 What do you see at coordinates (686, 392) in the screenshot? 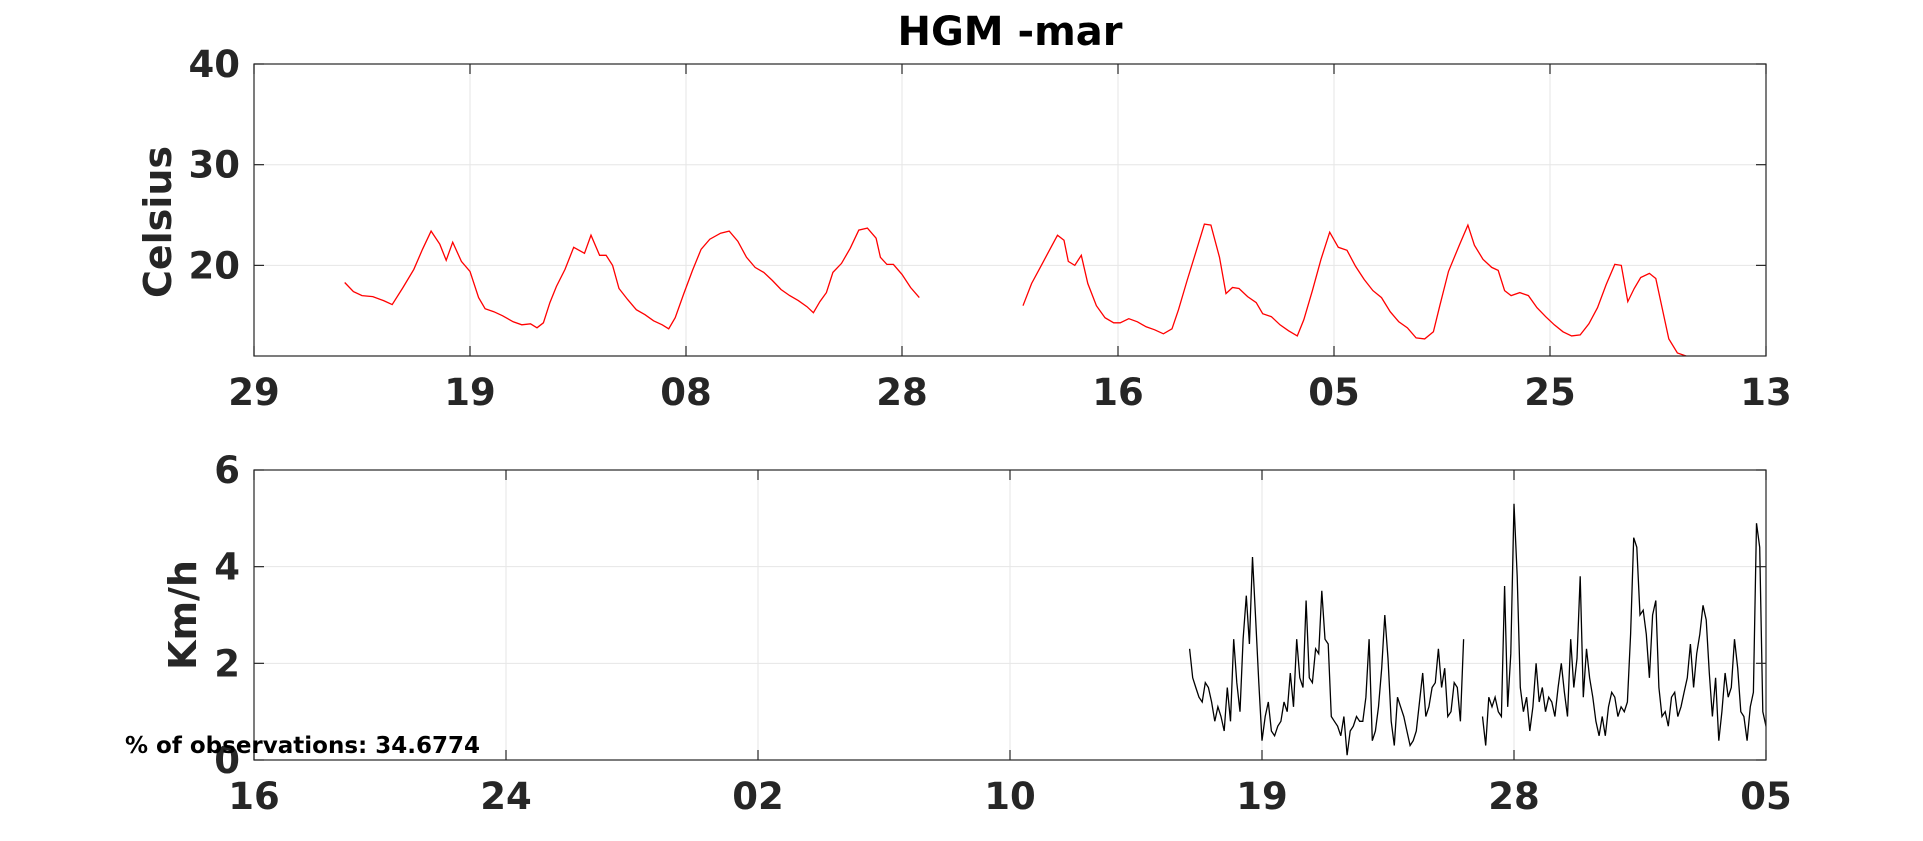
I see `temperature-xtick-label-2: 08` at bounding box center [686, 392].